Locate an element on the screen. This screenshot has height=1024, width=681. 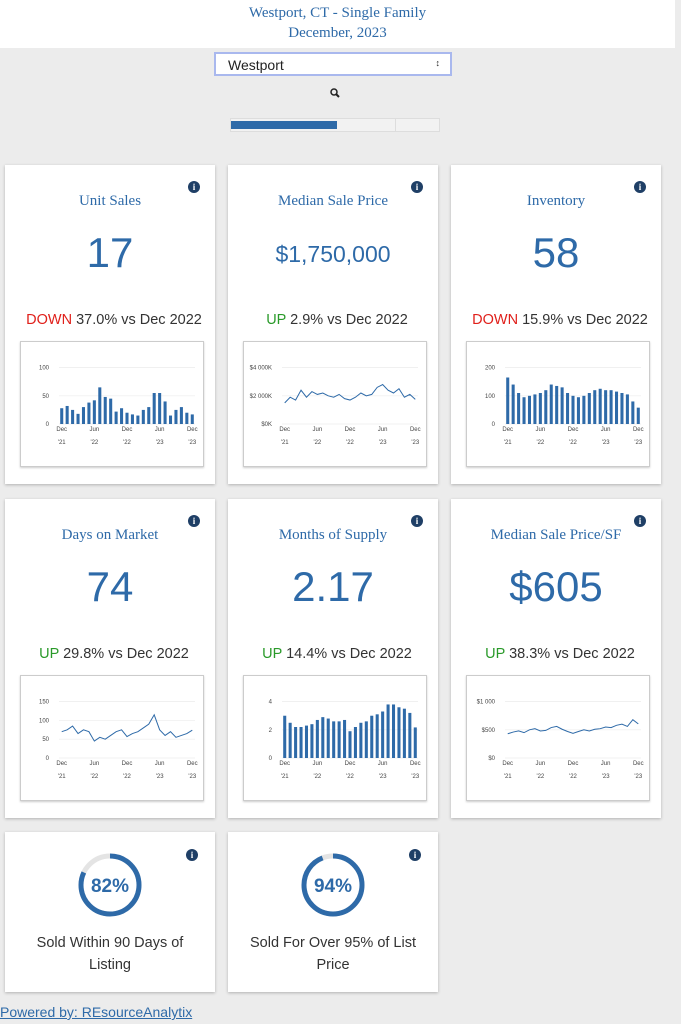
card-change: DOWN 15.9% vs Dec 2022 is located at coordinates (560, 320).